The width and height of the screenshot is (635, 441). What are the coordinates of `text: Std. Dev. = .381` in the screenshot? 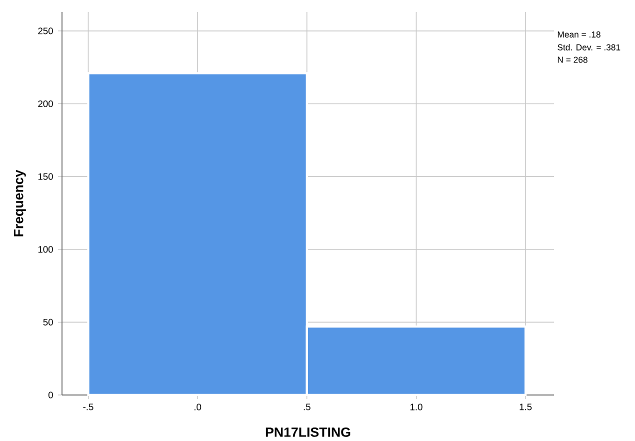 It's located at (589, 47).